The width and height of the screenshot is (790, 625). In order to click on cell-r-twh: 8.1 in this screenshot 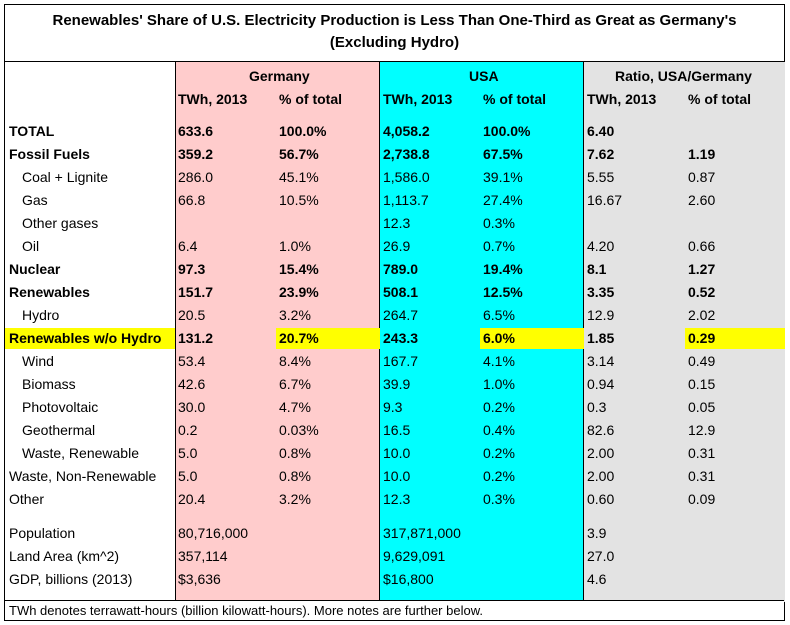, I will do `click(597, 269)`.